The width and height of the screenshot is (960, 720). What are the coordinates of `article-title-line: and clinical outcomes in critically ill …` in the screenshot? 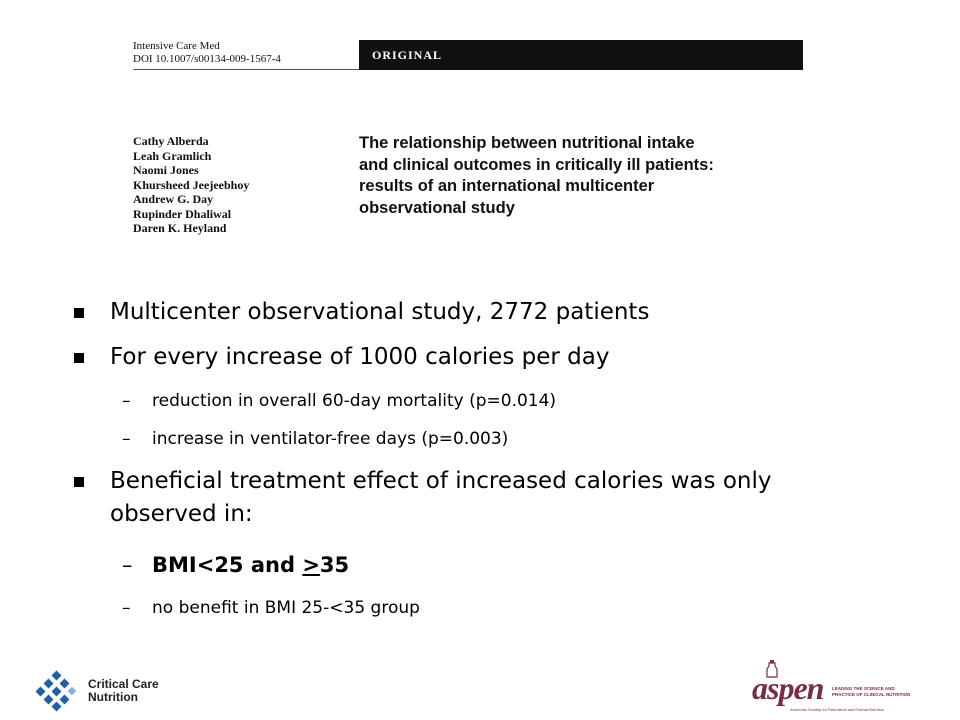 It's located at (536, 164).